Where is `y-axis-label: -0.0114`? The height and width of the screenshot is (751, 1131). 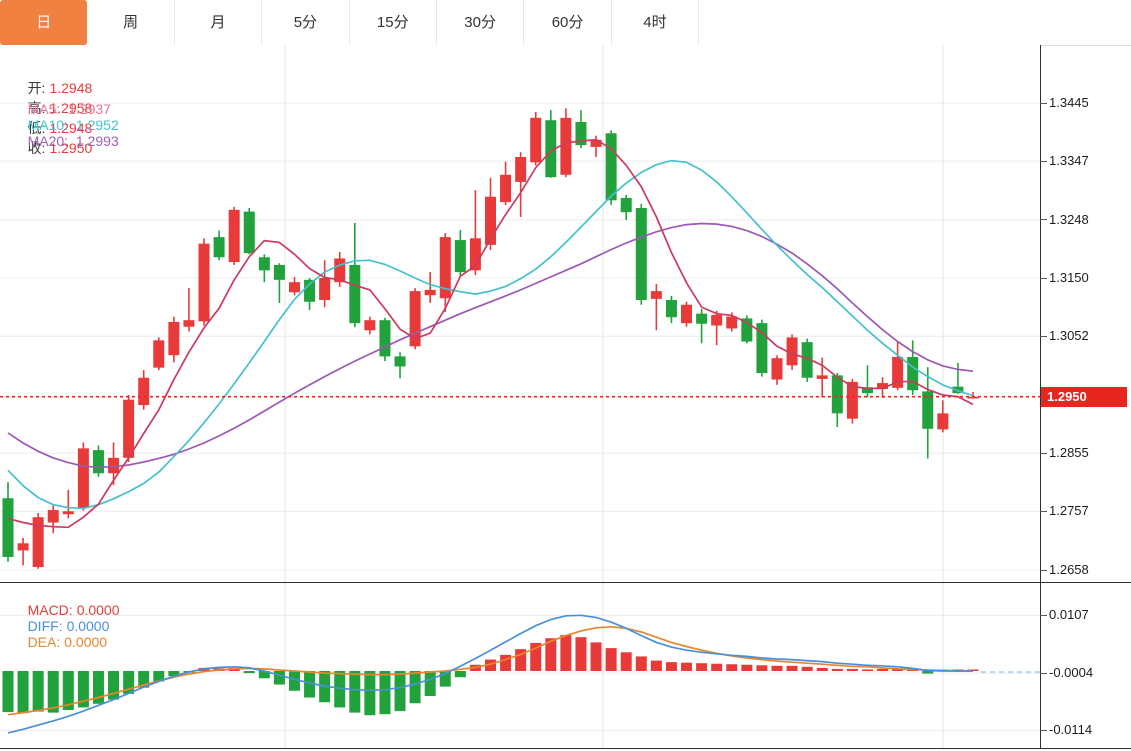
y-axis-label: -0.0114 is located at coordinates (1071, 730).